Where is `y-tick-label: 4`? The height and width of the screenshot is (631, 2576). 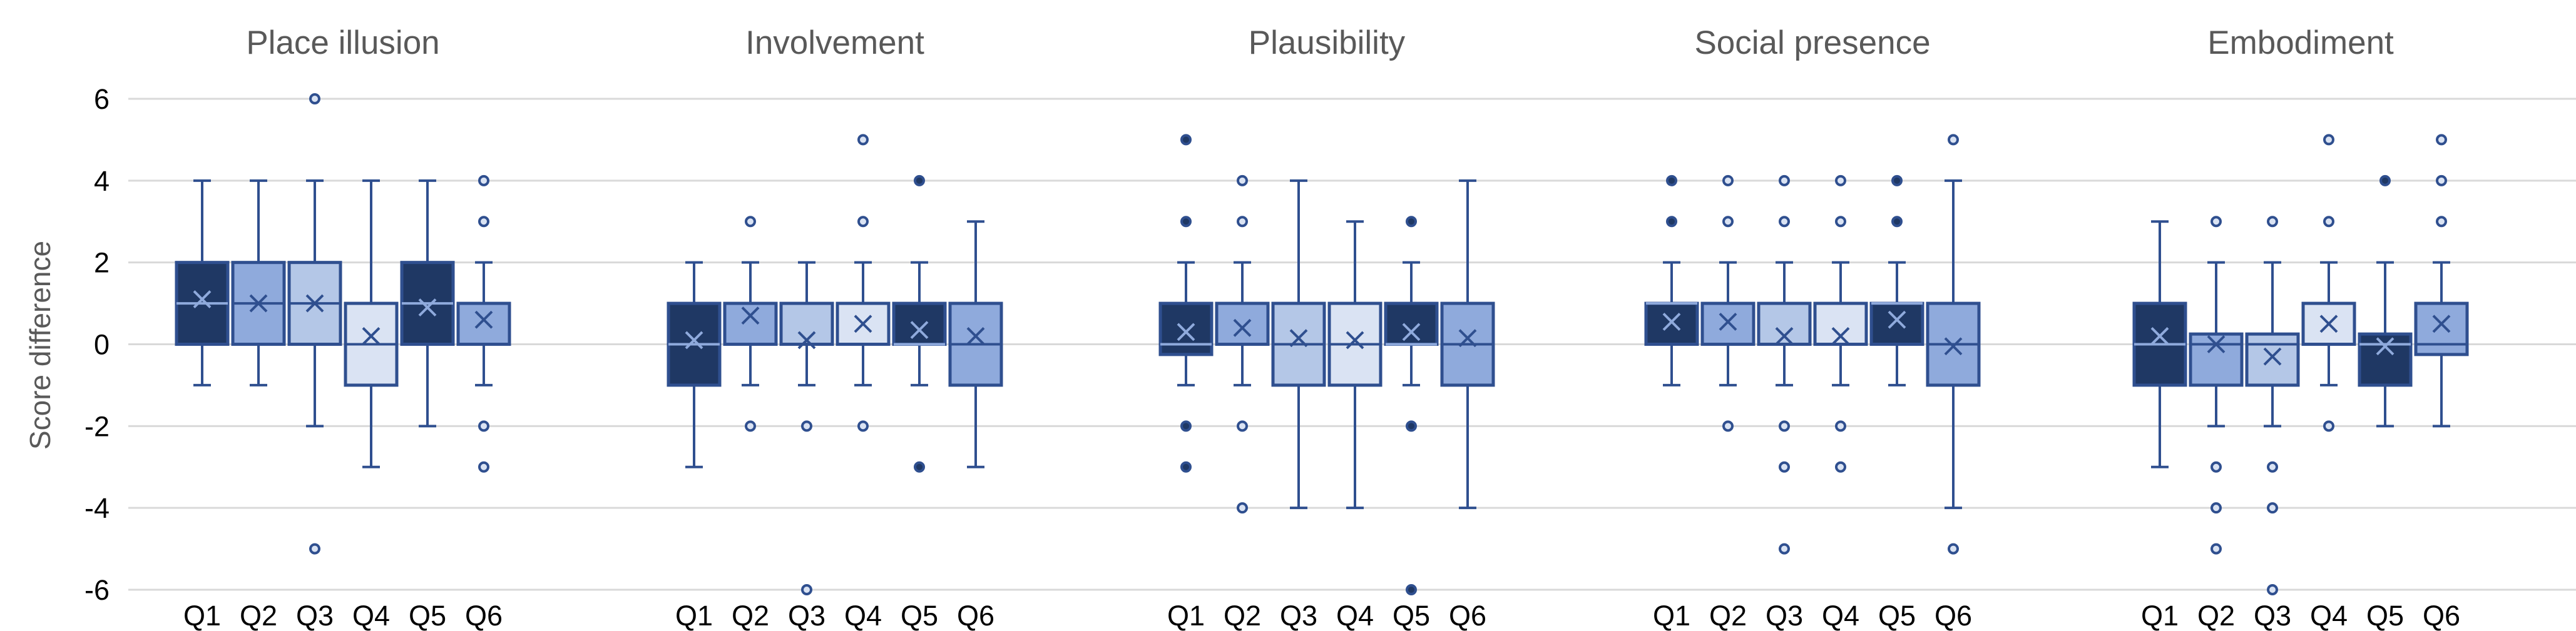
y-tick-label: 4 is located at coordinates (102, 181).